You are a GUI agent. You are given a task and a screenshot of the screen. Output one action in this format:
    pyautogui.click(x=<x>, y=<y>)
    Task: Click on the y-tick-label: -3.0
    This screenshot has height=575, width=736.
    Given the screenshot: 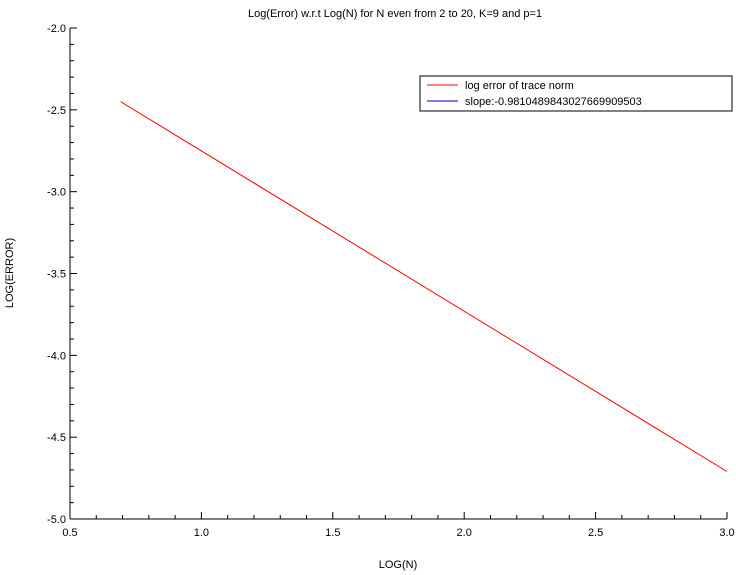 What is the action you would take?
    pyautogui.click(x=56, y=193)
    